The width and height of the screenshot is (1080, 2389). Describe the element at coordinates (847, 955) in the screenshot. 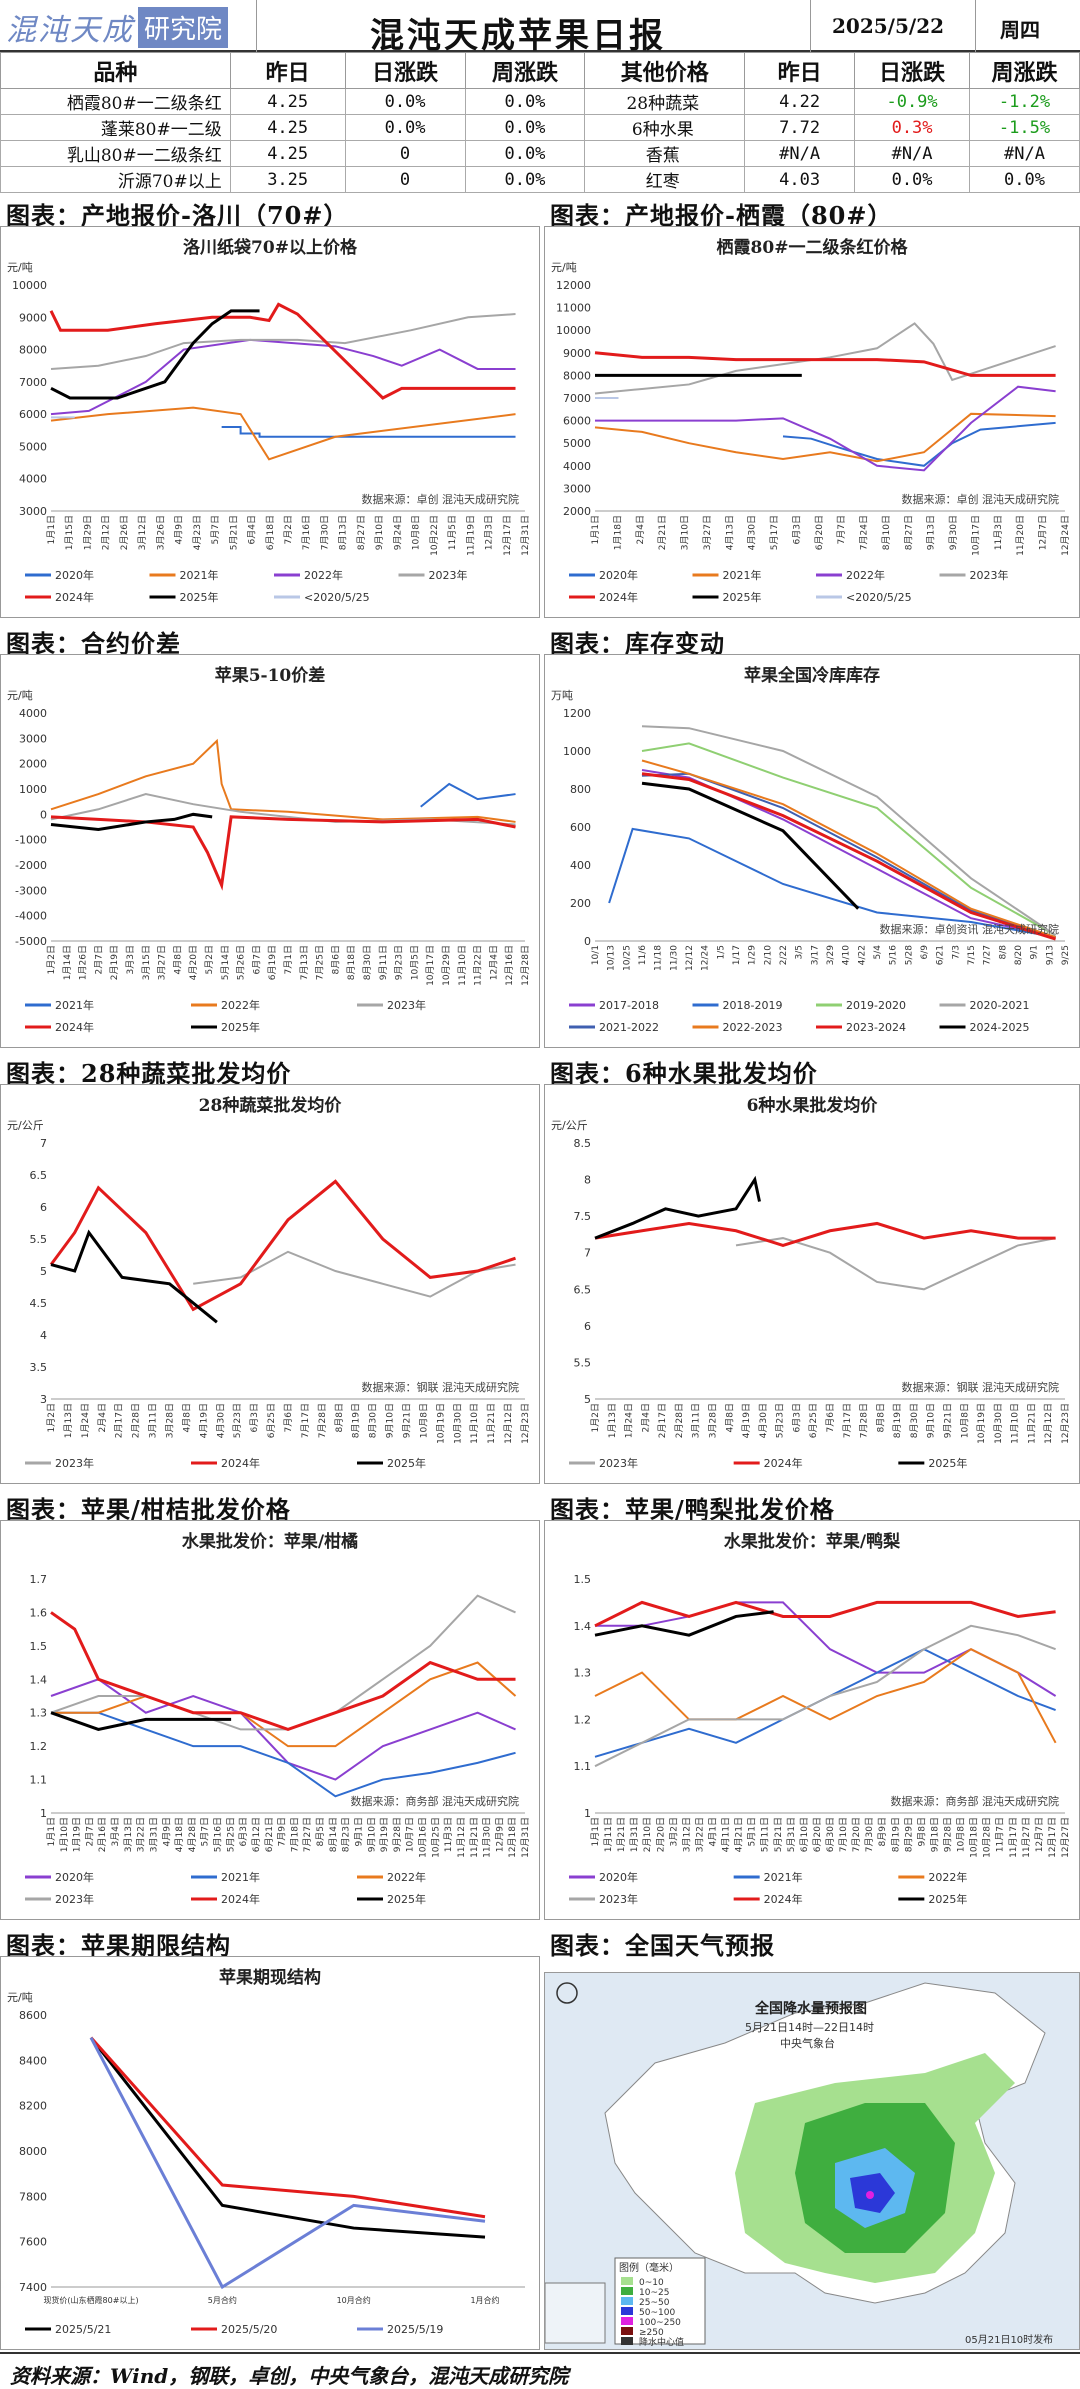

I see `x-tick-label: 4/10` at that location.